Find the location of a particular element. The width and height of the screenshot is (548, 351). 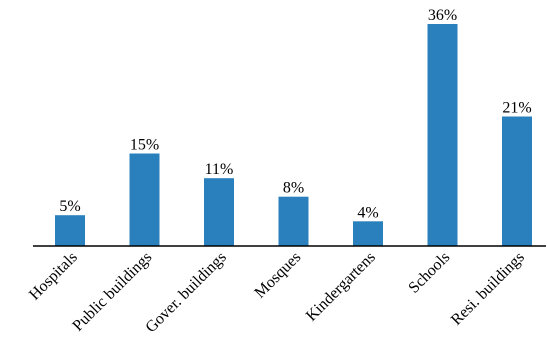

category-label-gover-buildings: Gover. buildings is located at coordinates (185, 292).